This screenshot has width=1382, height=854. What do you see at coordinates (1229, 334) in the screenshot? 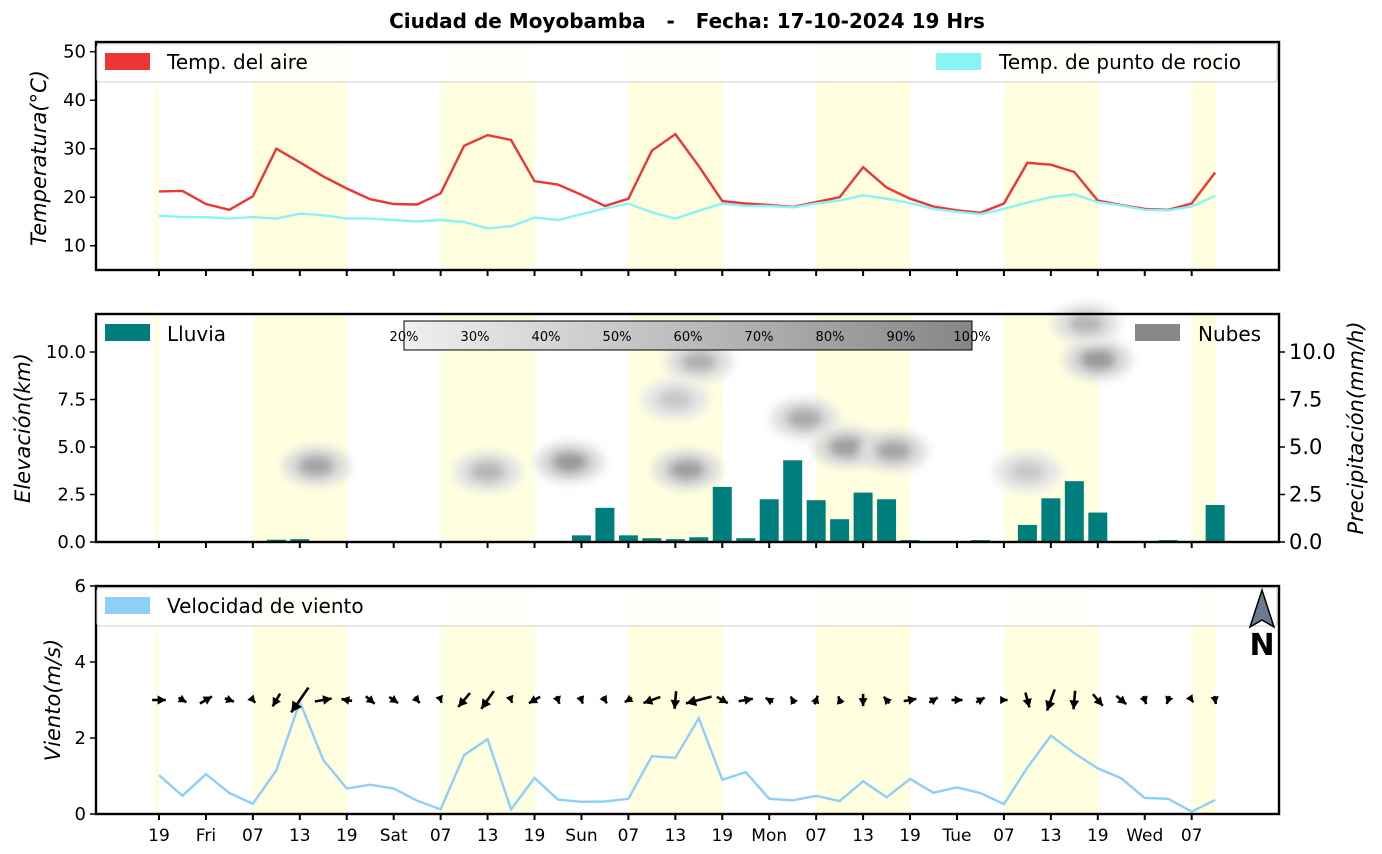
I see `legend-label-clouds: Nubes` at bounding box center [1229, 334].